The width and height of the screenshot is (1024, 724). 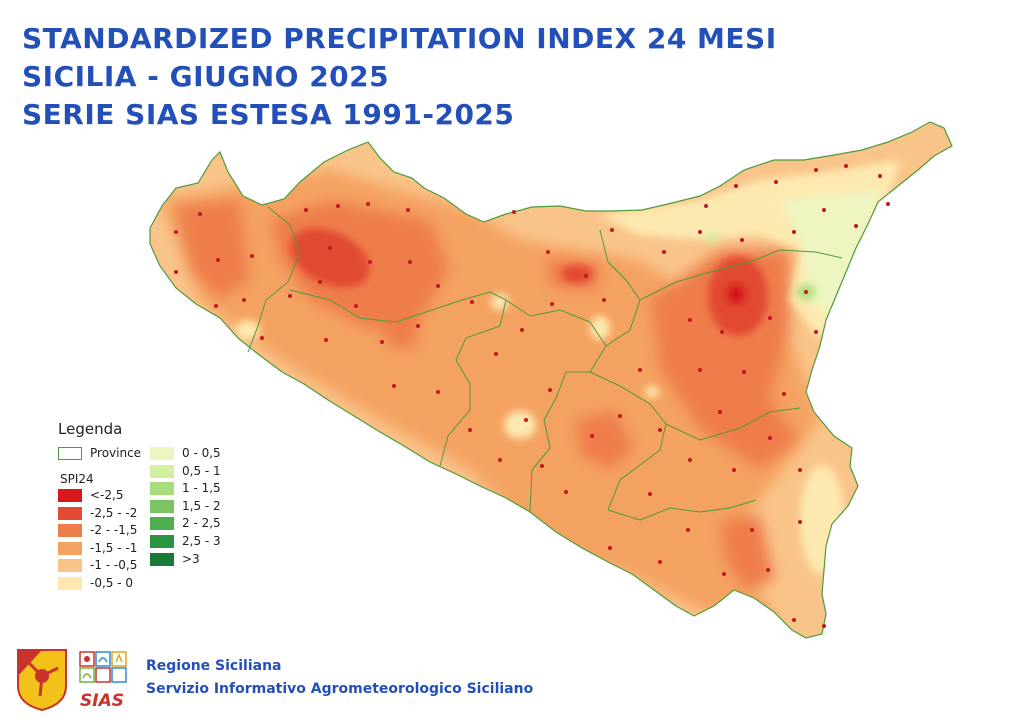 What do you see at coordinates (70, 453) in the screenshot?
I see `province-swatch` at bounding box center [70, 453].